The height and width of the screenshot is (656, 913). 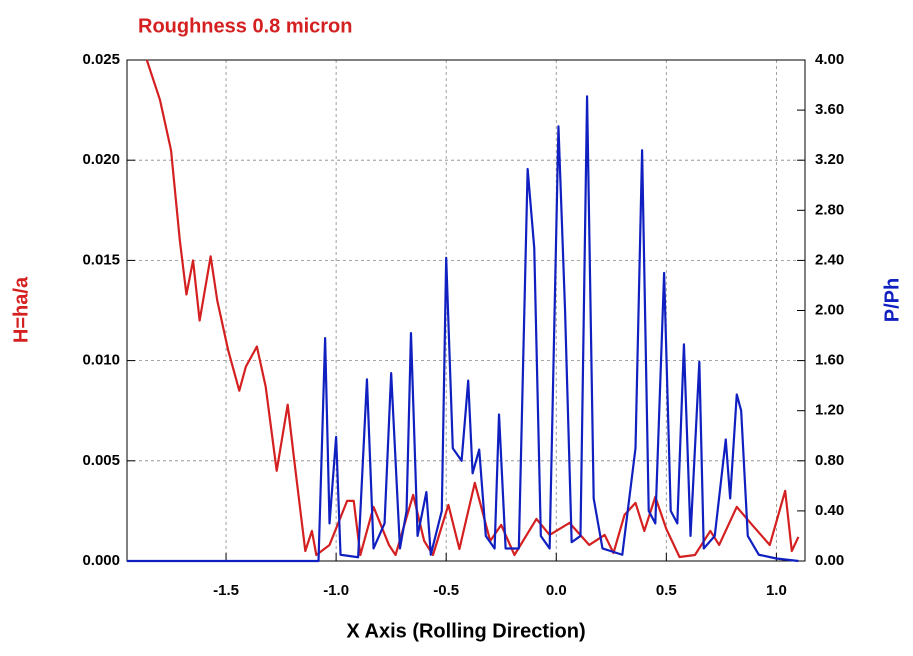 I want to click on y-tick-label: 0.000, so click(x=101, y=560).